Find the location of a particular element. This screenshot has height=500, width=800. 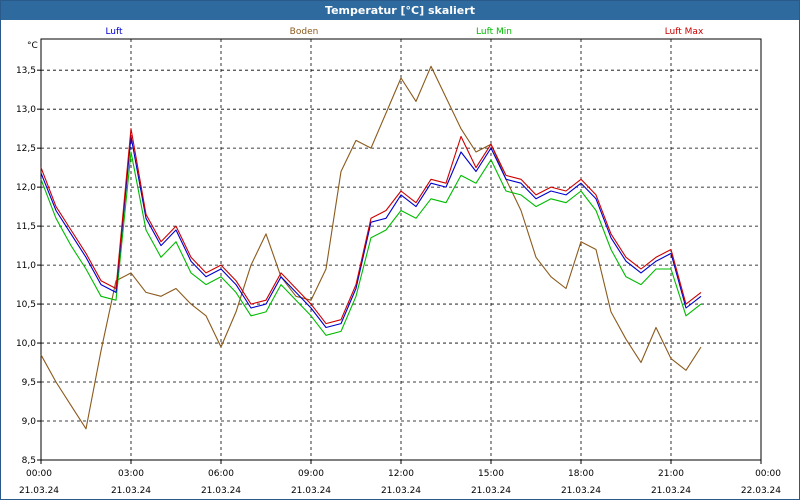

x-tick-time: 06:00 is located at coordinates (221, 474).